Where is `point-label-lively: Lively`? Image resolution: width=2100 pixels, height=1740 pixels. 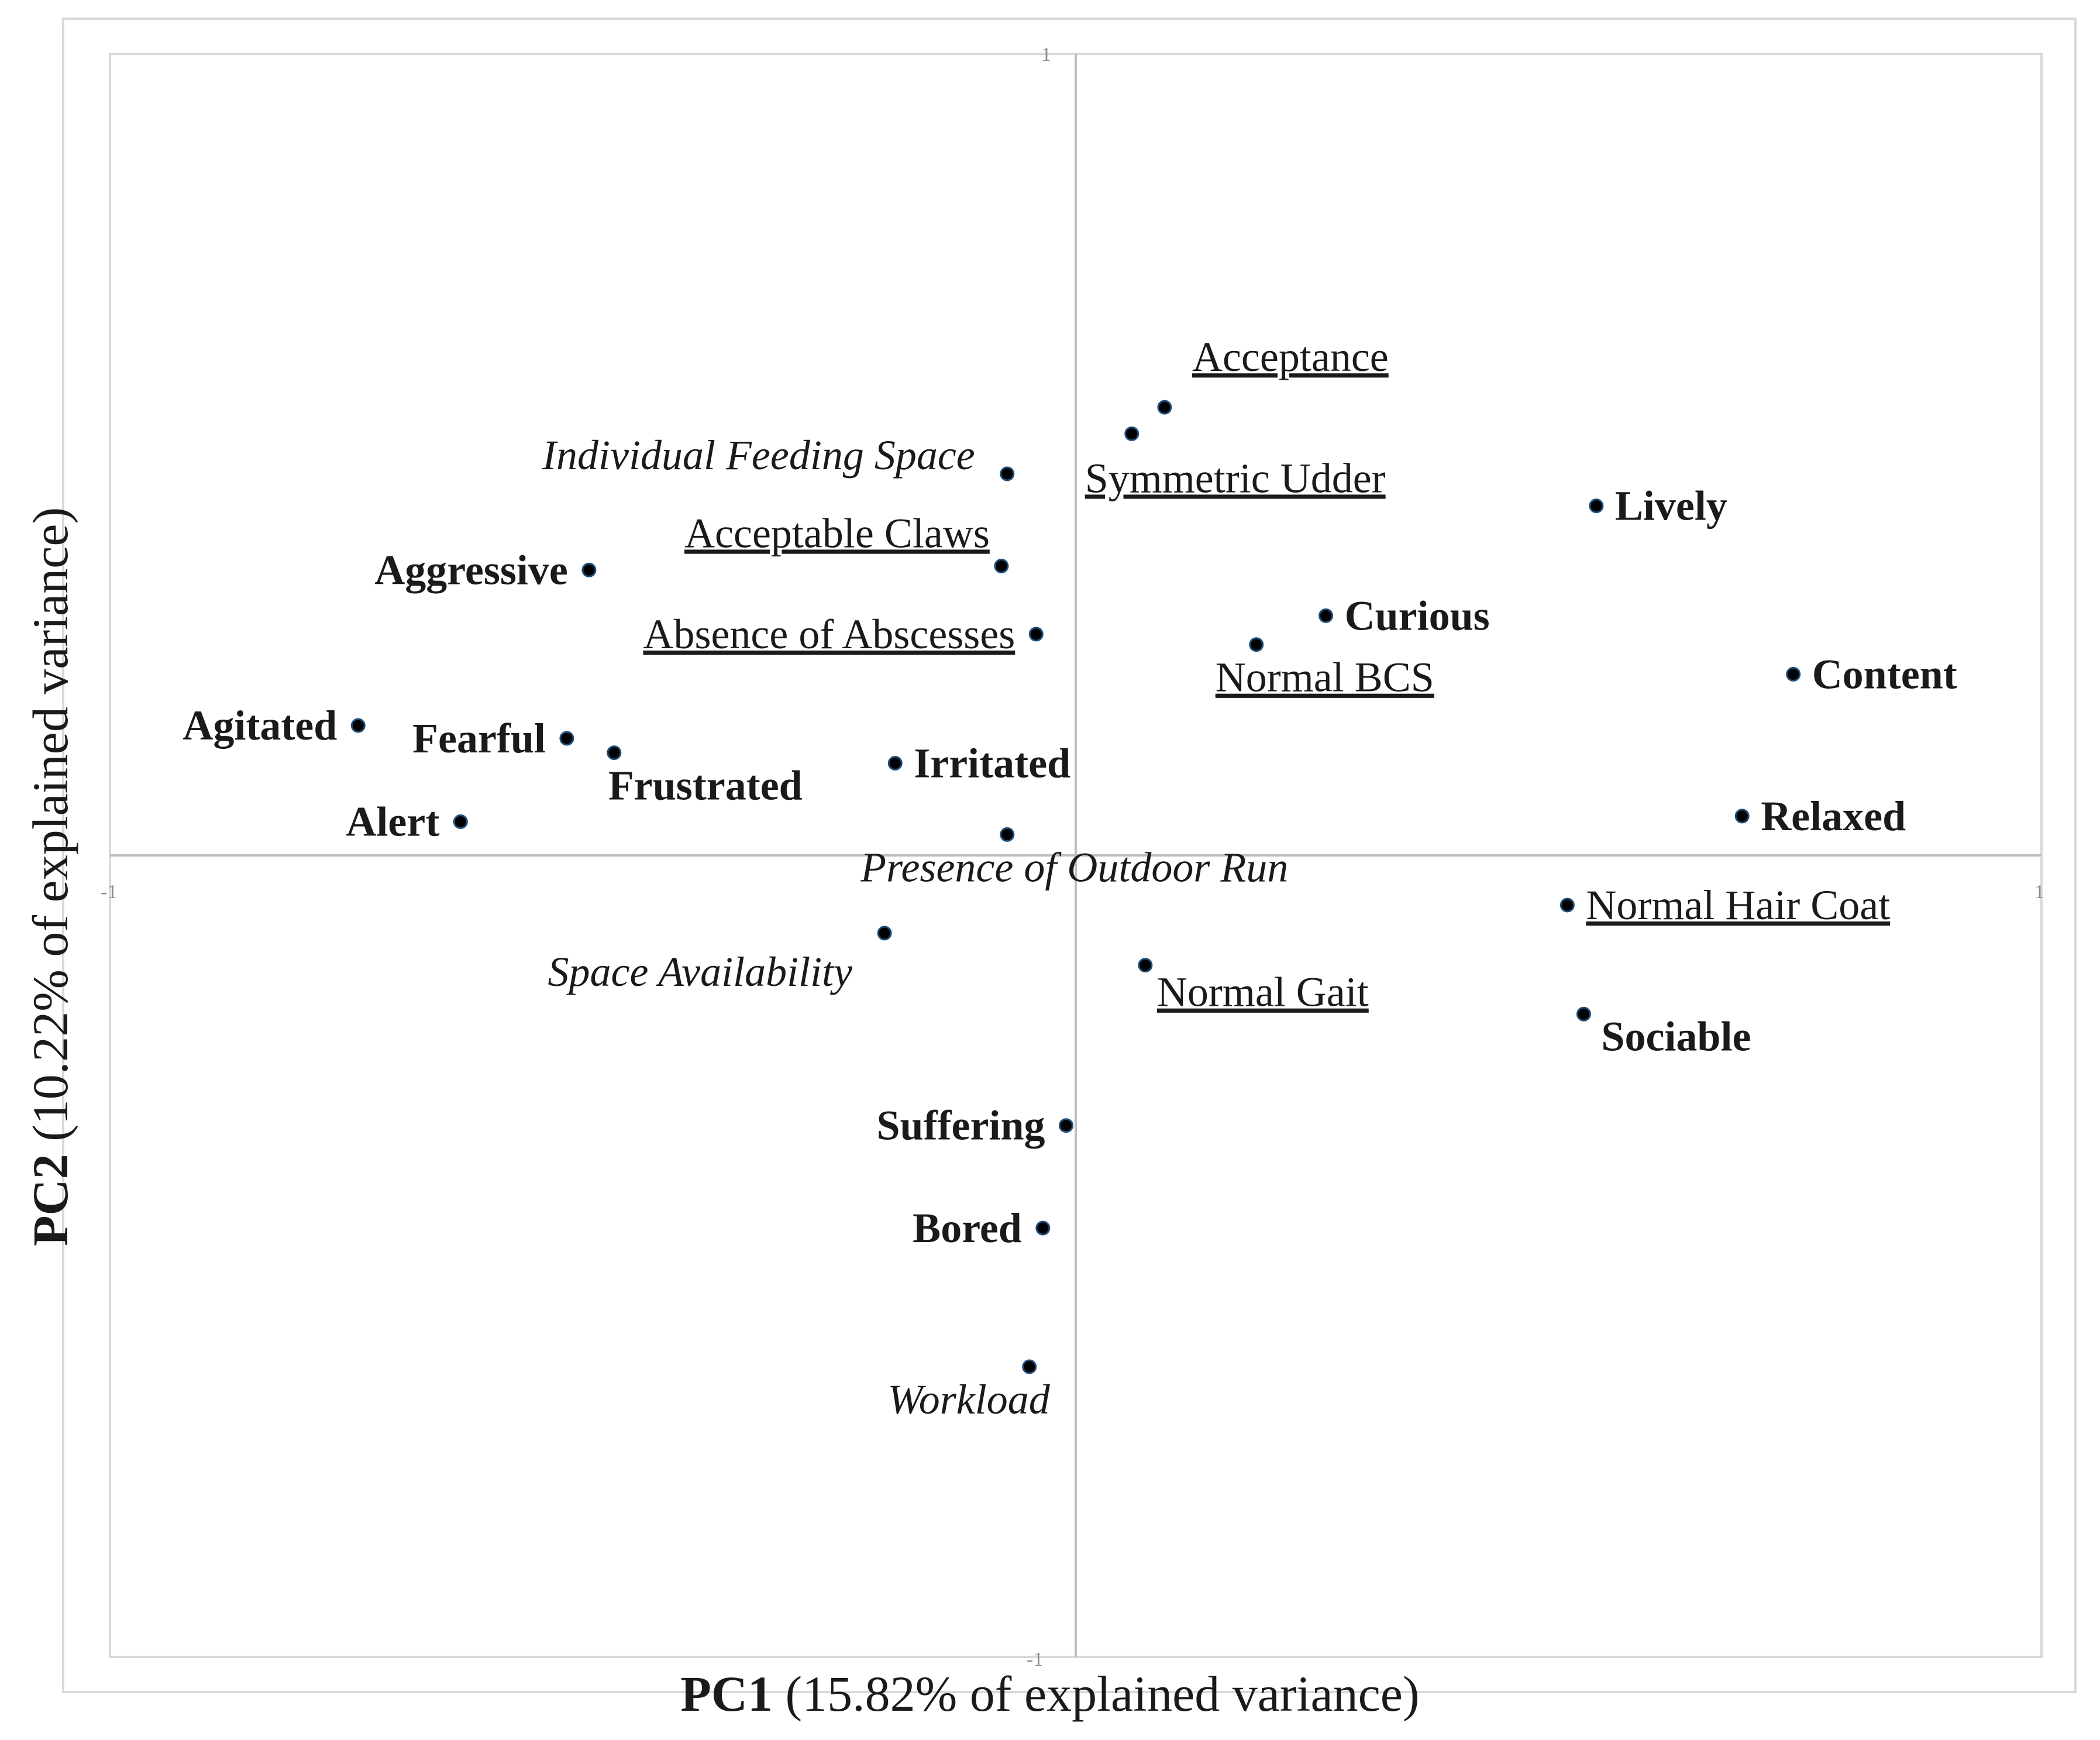
point-label-lively: Lively is located at coordinates (1671, 506).